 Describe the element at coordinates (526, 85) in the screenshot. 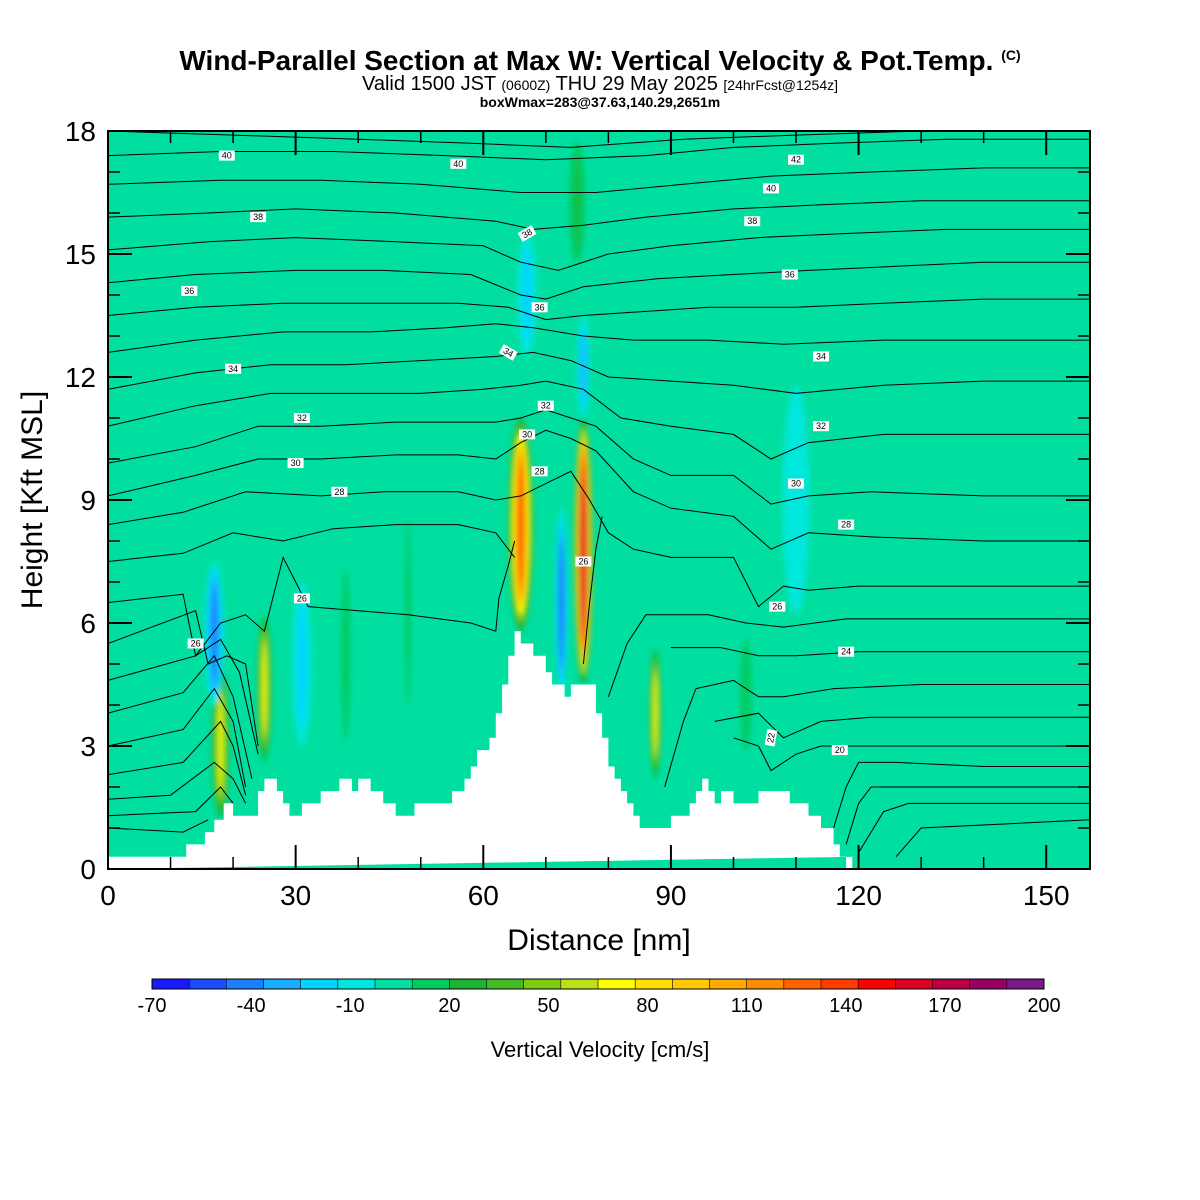

I see `valid-time-utc: (0600Z)` at that location.